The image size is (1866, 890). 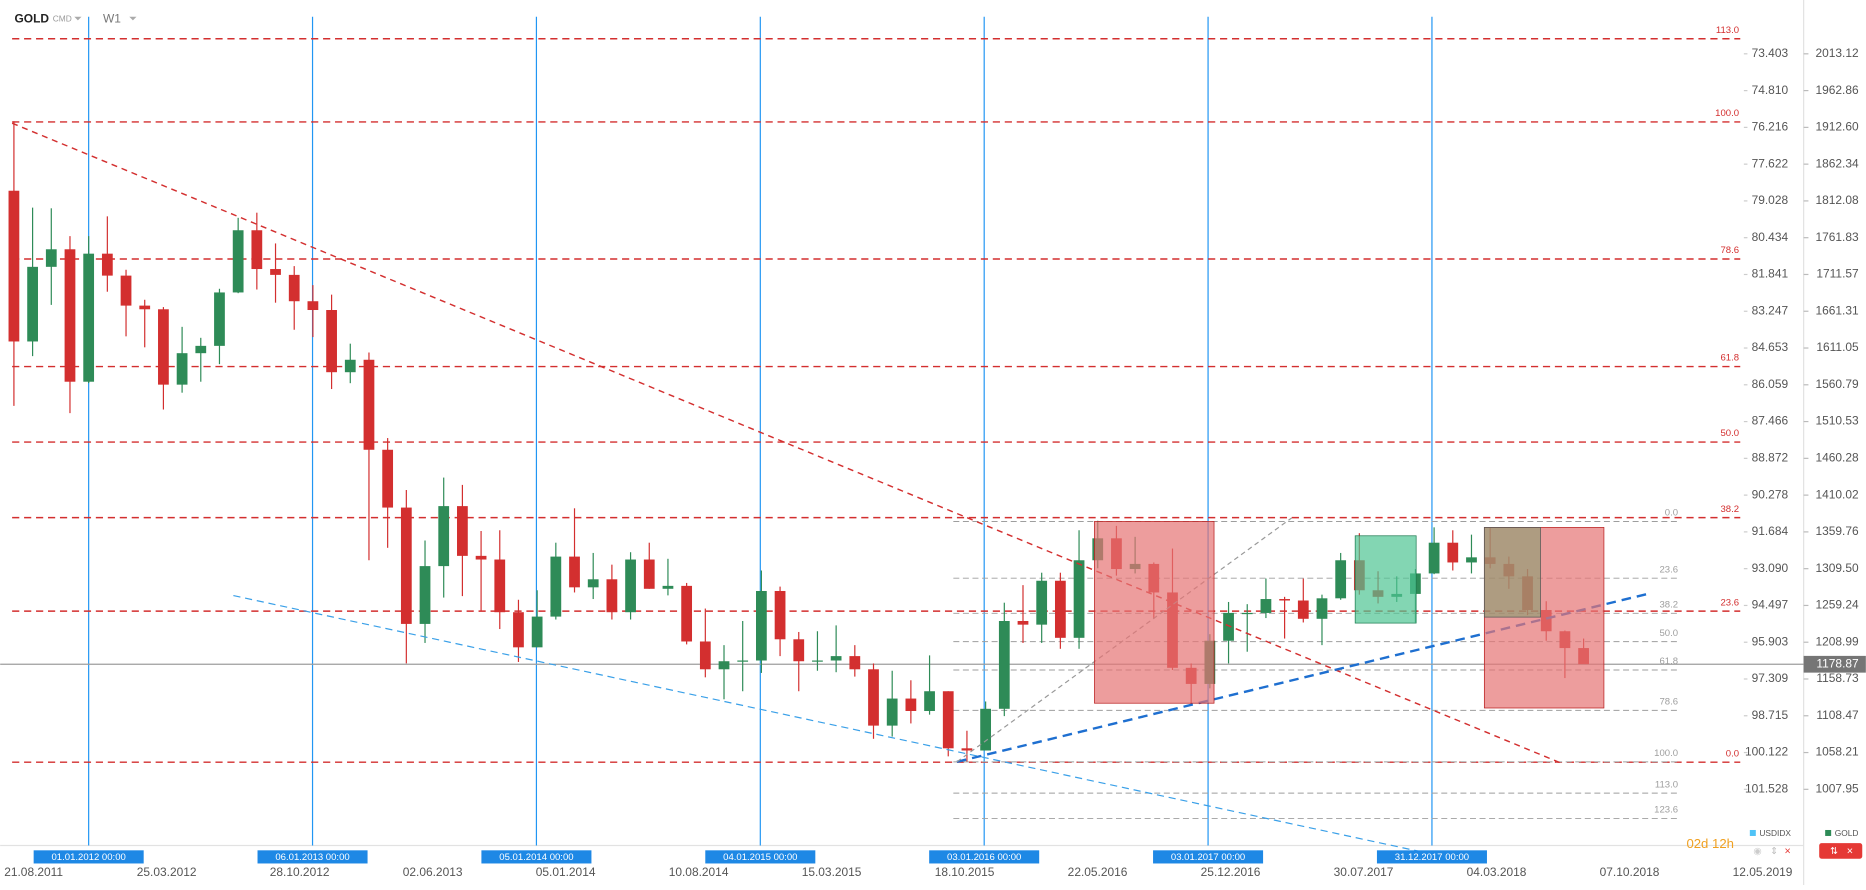 What do you see at coordinates (62, 18) in the screenshot?
I see `market: CMD` at bounding box center [62, 18].